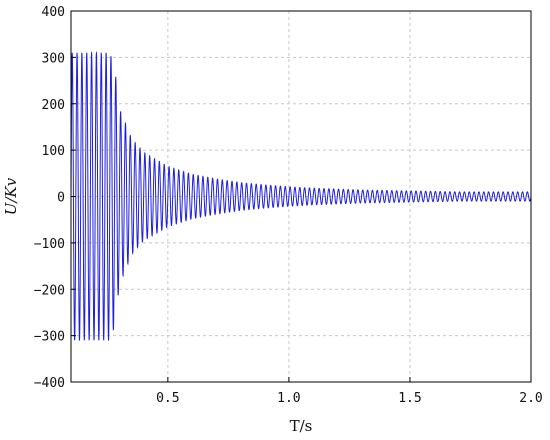 Image resolution: width=550 pixels, height=440 pixels. What do you see at coordinates (288, 398) in the screenshot?
I see `x-tick-label: 1.0` at bounding box center [288, 398].